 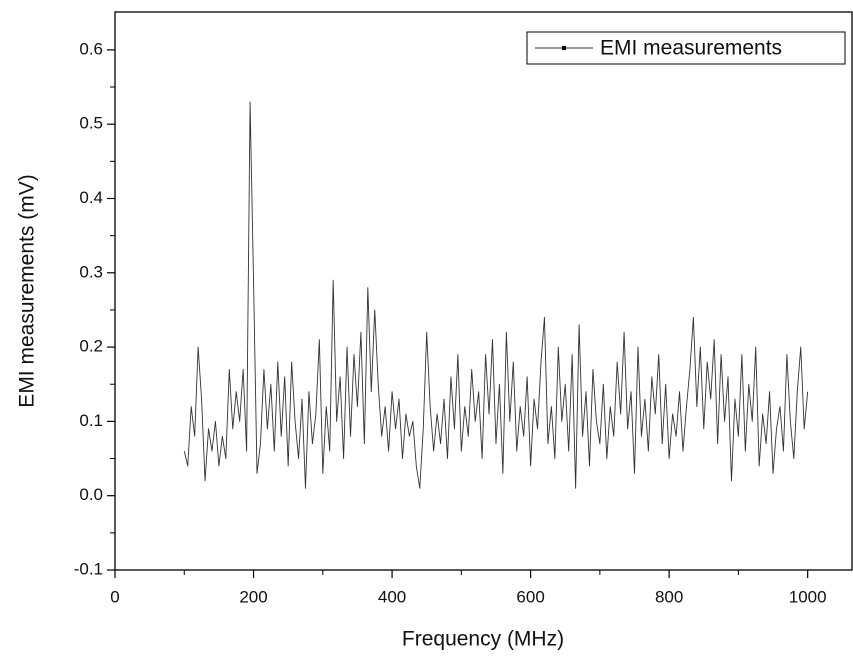 I want to click on legend-marker, so click(x=564, y=48).